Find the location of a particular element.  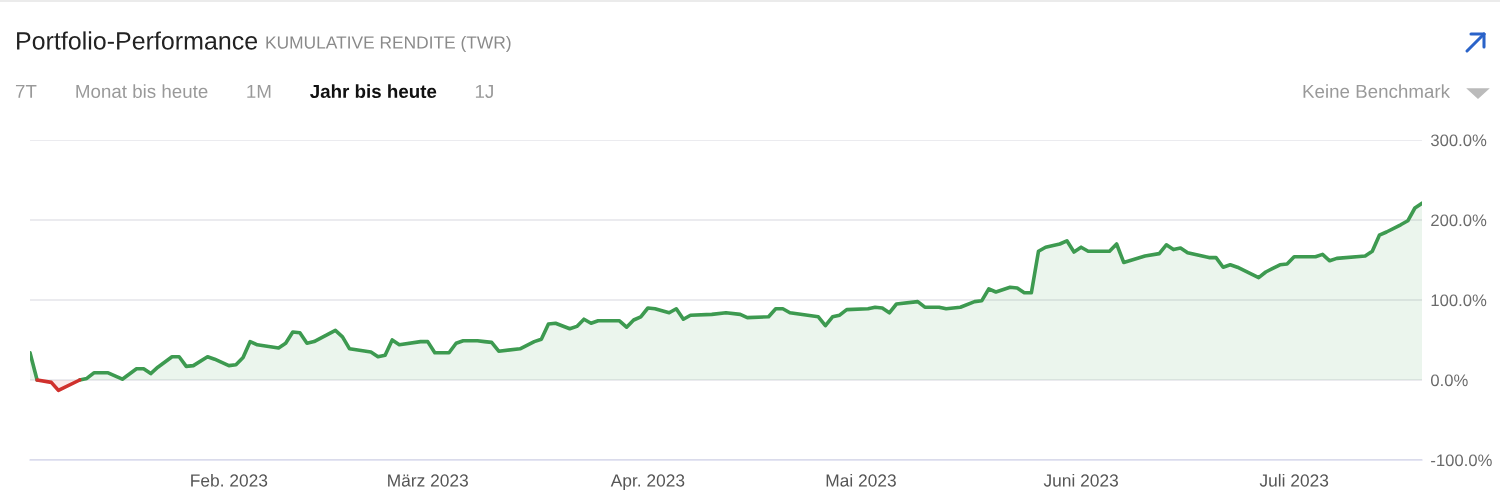

text: Keine Benchmark is located at coordinates (1377, 91).